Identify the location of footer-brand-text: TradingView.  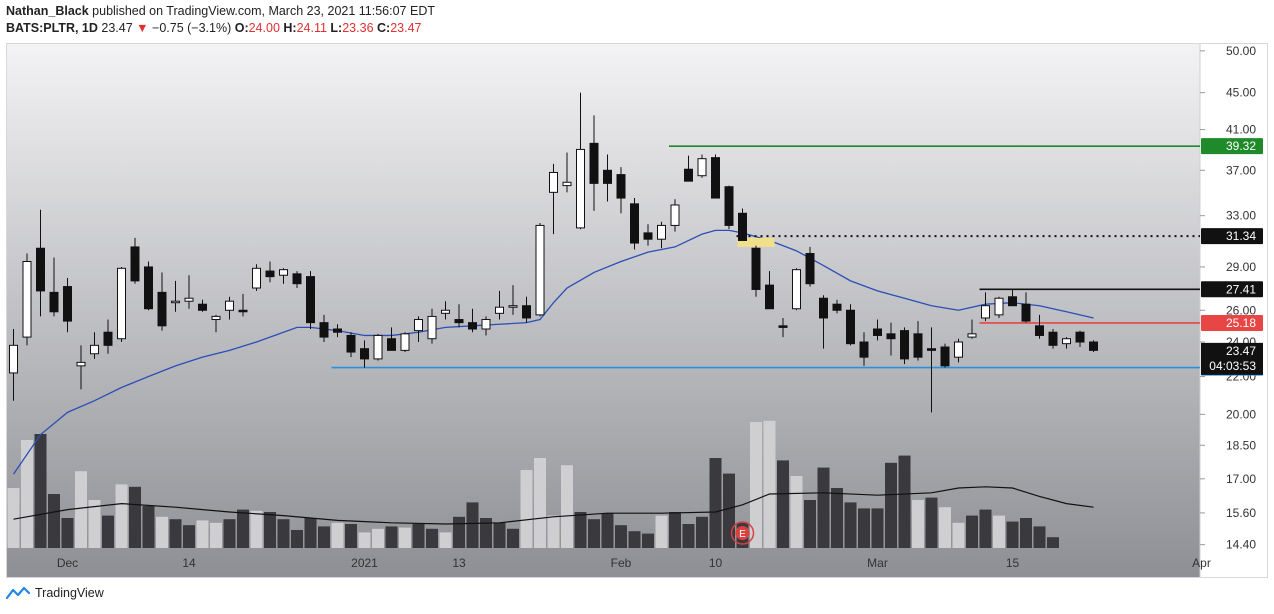
(69, 593).